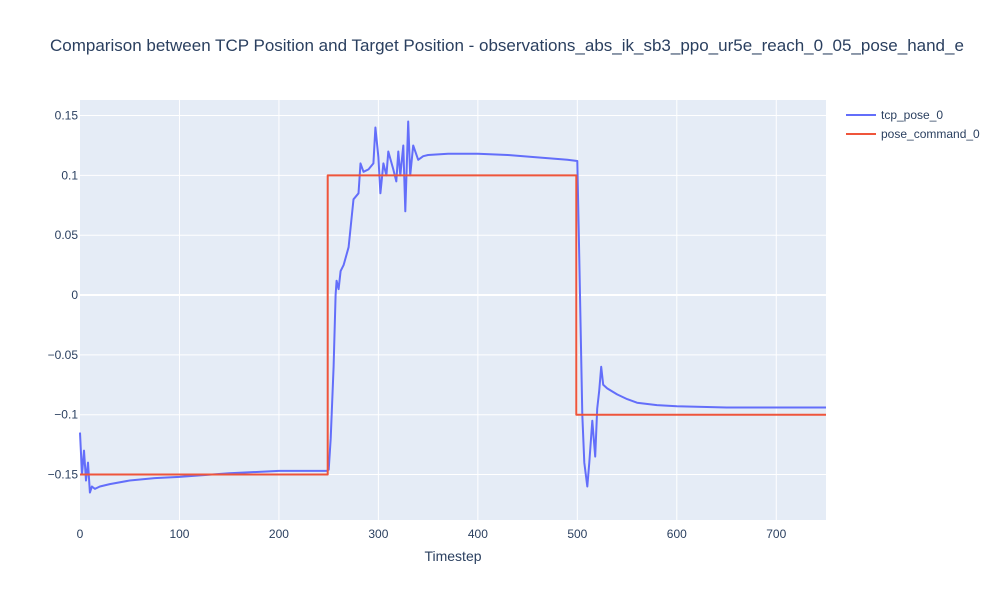  I want to click on y-tick-labels: −0.15 −0.1 −0.05 0 0.05 0.1 0.15, so click(63, 295).